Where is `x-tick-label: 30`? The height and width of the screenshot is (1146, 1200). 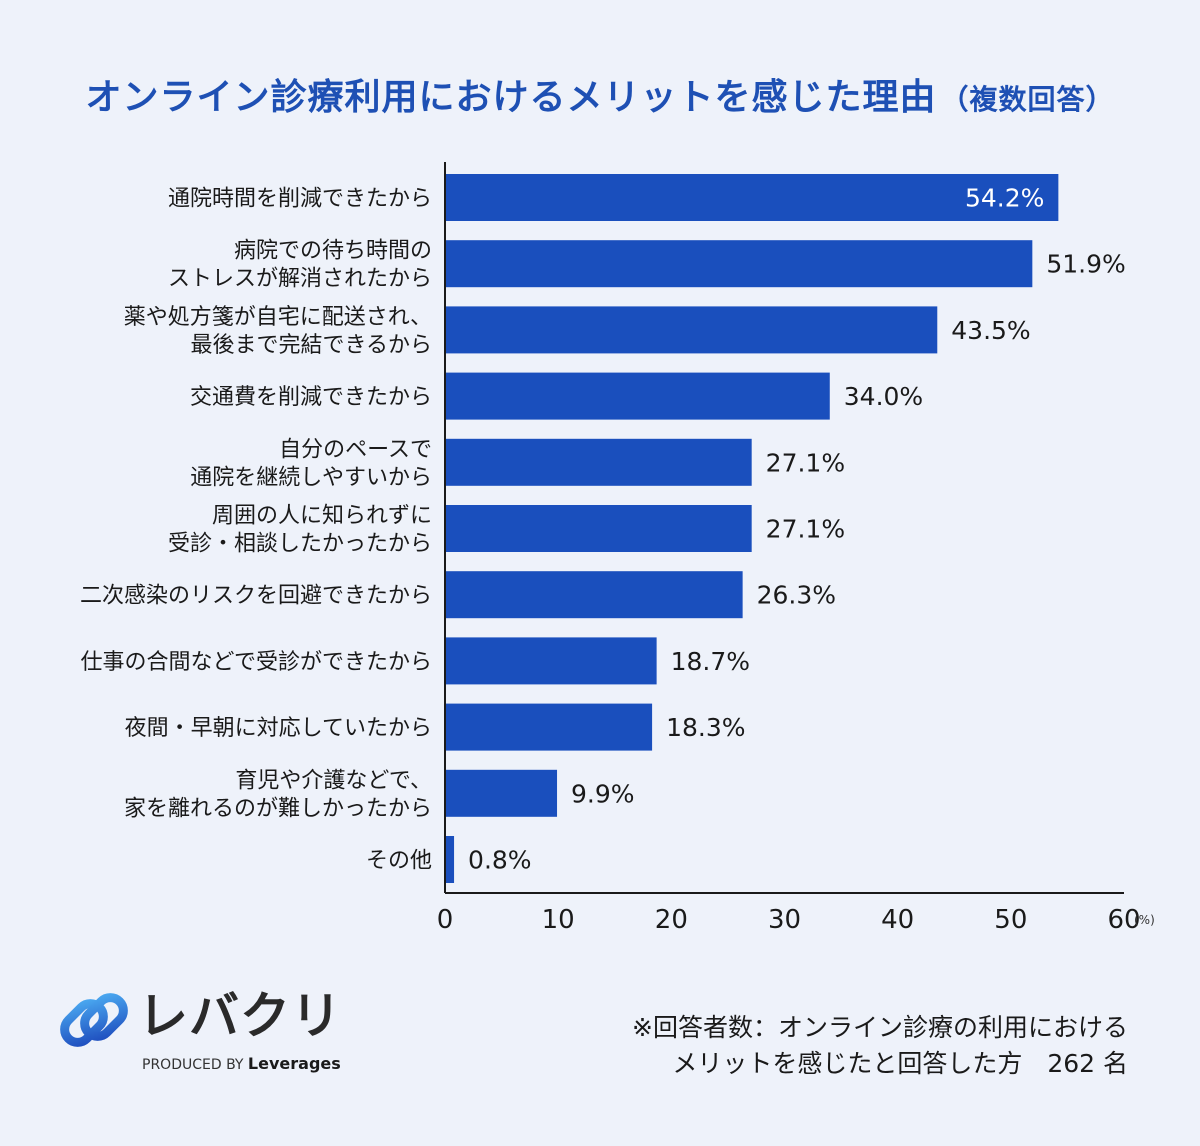
x-tick-label: 30 is located at coordinates (784, 920).